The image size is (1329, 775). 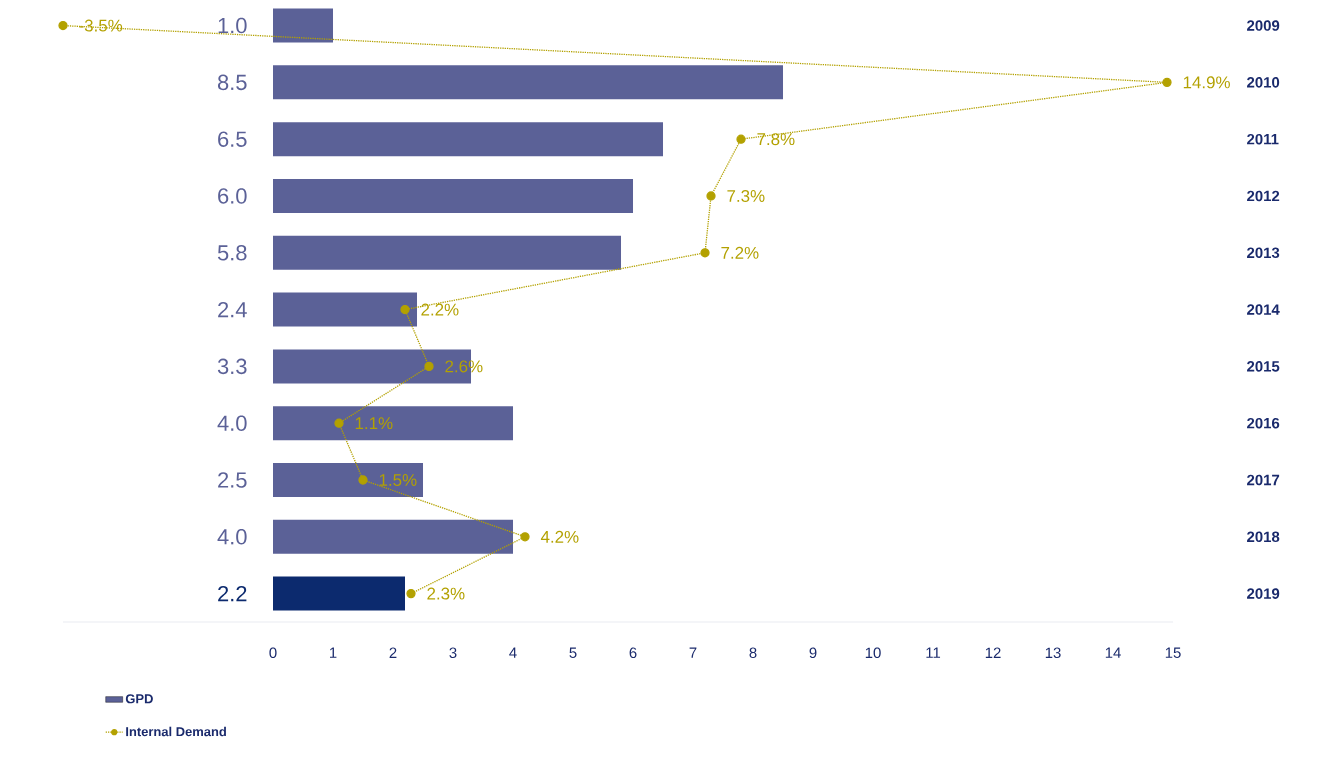 I want to click on x-tick-label: 15, so click(x=1173, y=652).